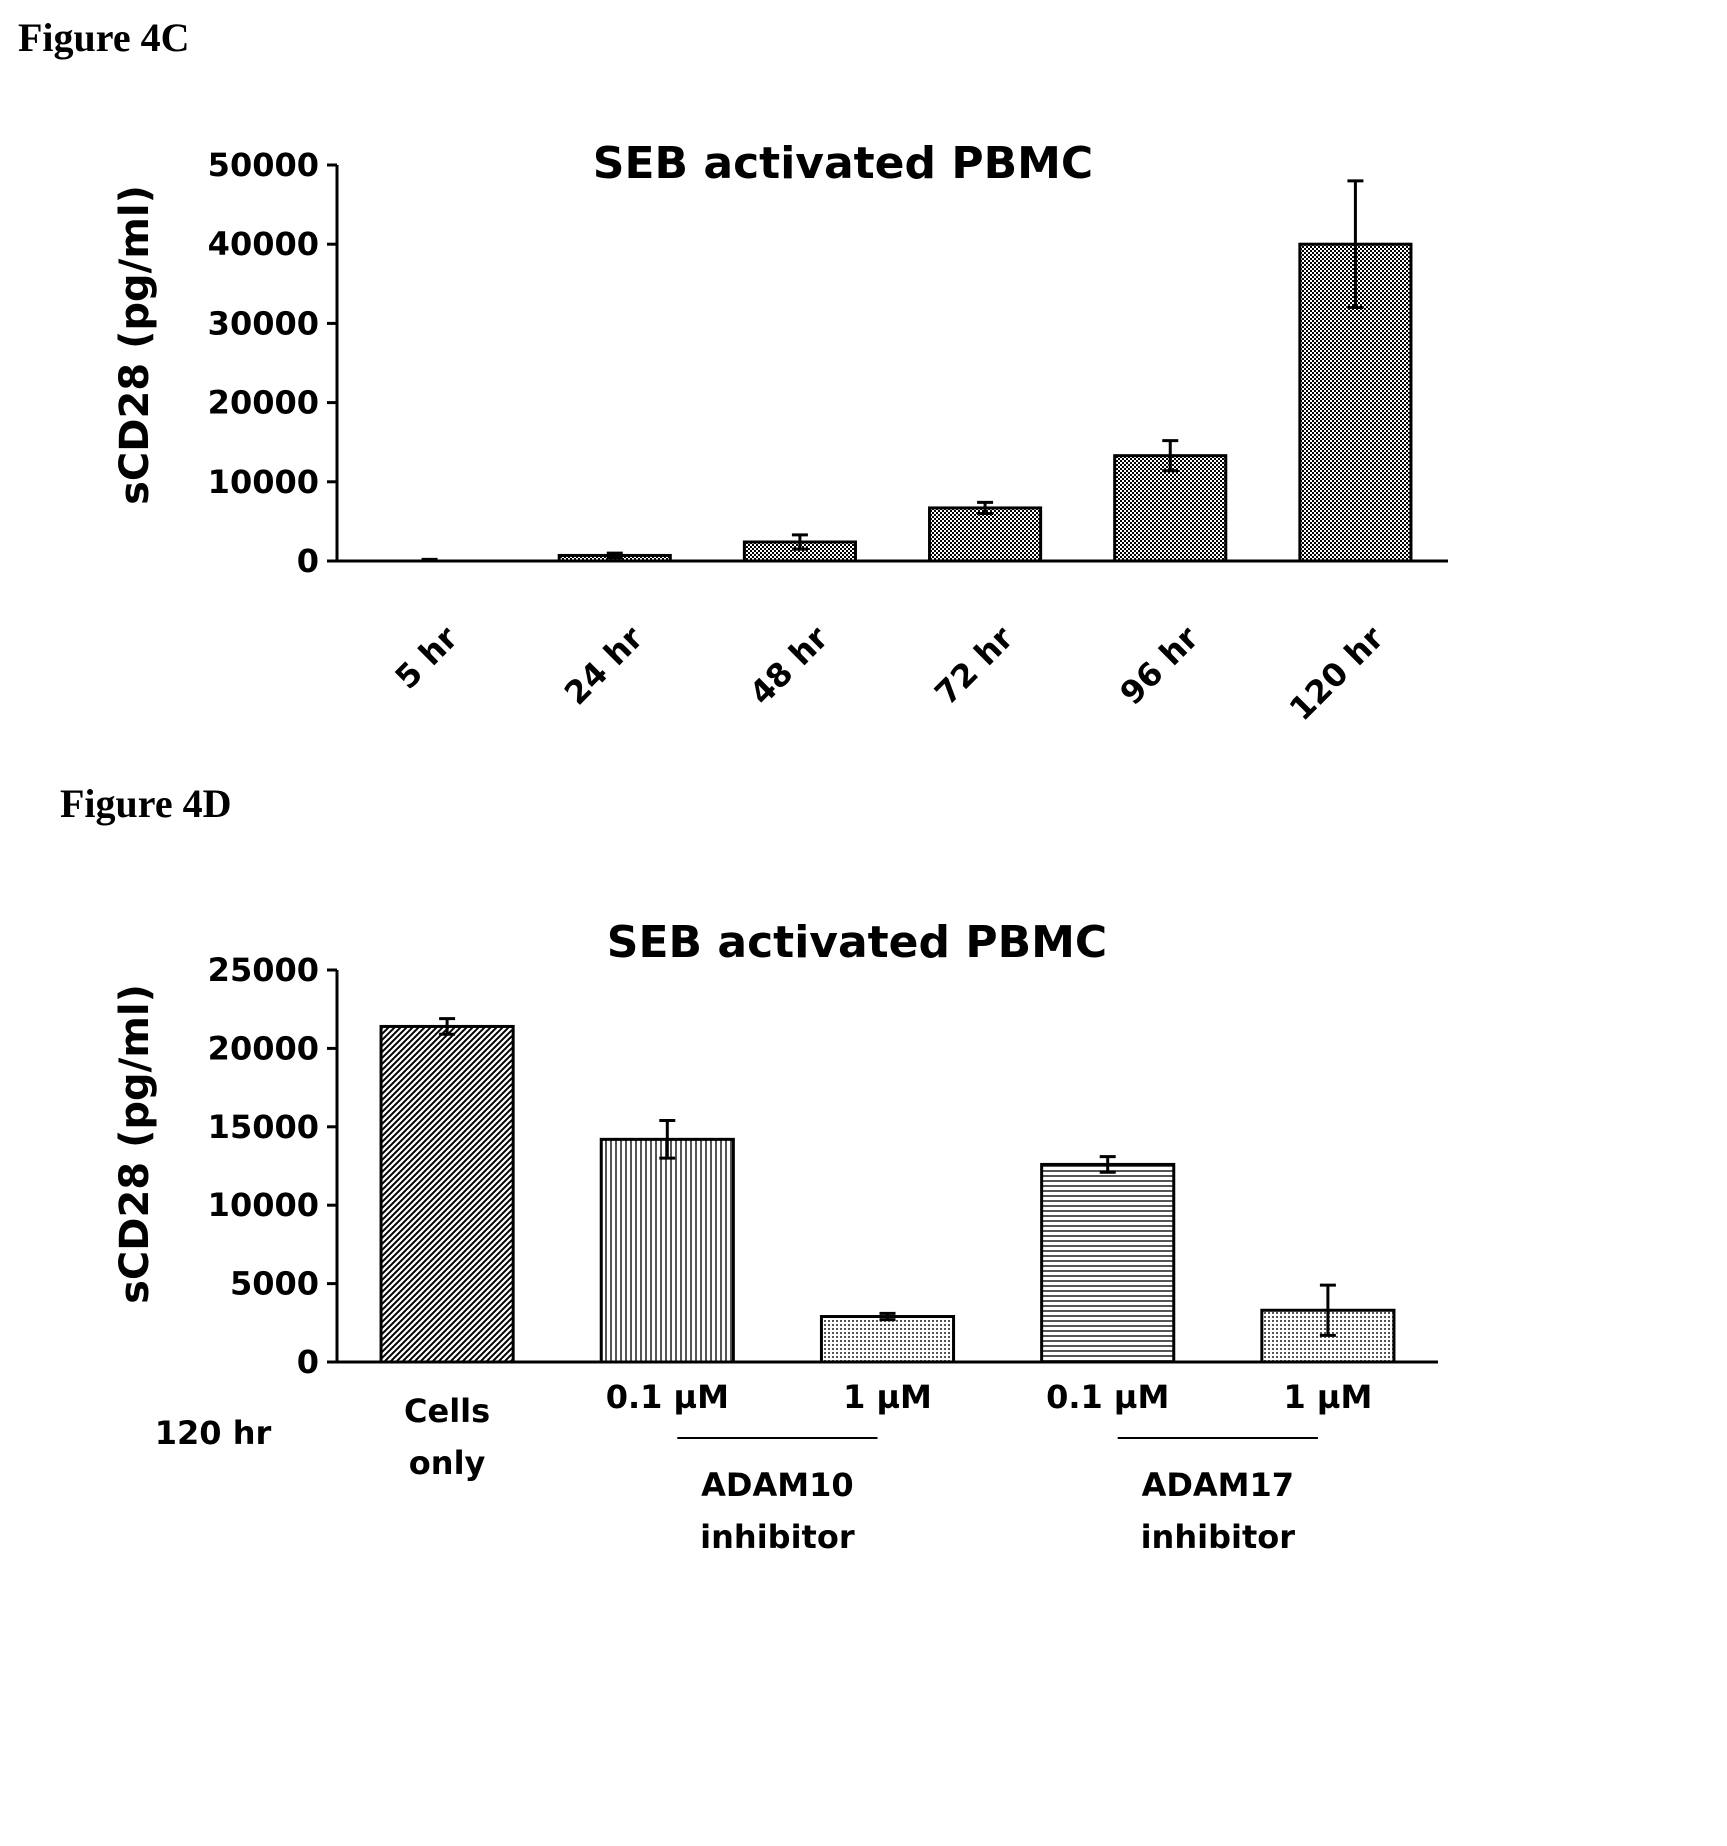 The image size is (1727, 1846). I want to click on y-tick-label: 15000, so click(263, 1127).